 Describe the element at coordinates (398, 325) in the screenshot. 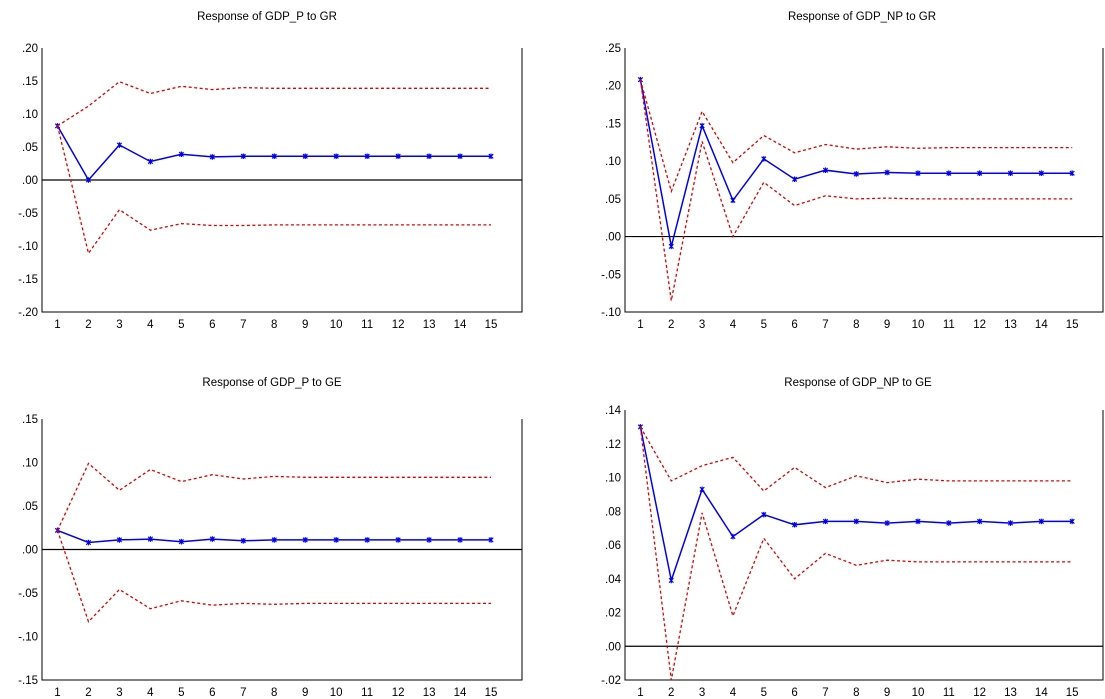

I see `x-tick-label: 12` at that location.